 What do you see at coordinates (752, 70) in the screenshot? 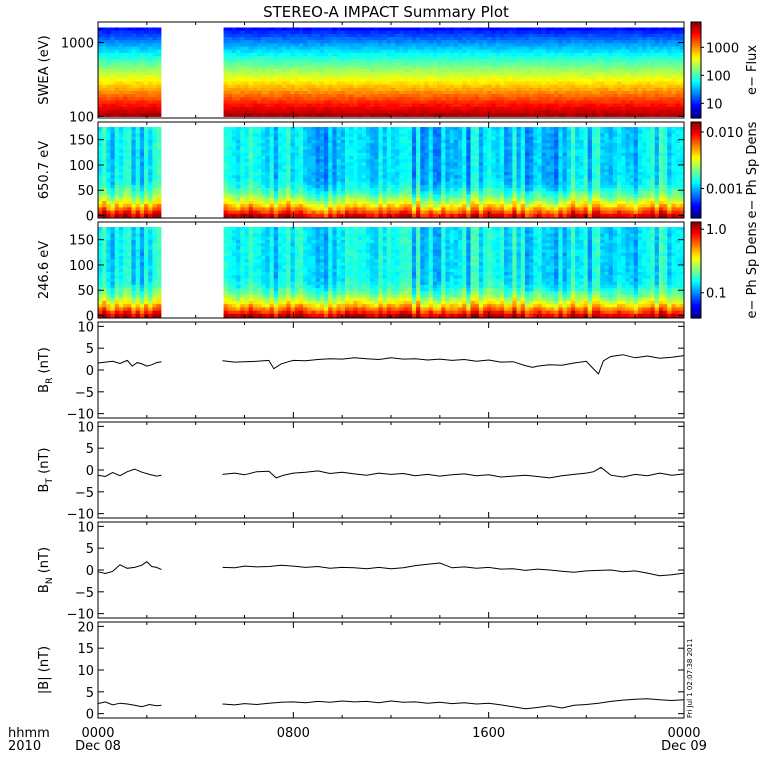
I see `swea-colorbar-label: e− Flux` at bounding box center [752, 70].